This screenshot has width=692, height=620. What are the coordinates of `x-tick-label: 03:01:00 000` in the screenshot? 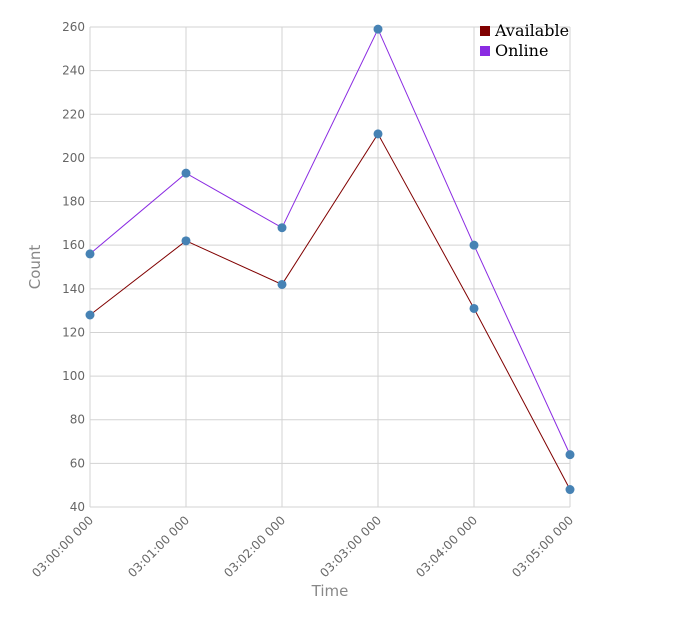 It's located at (158, 546).